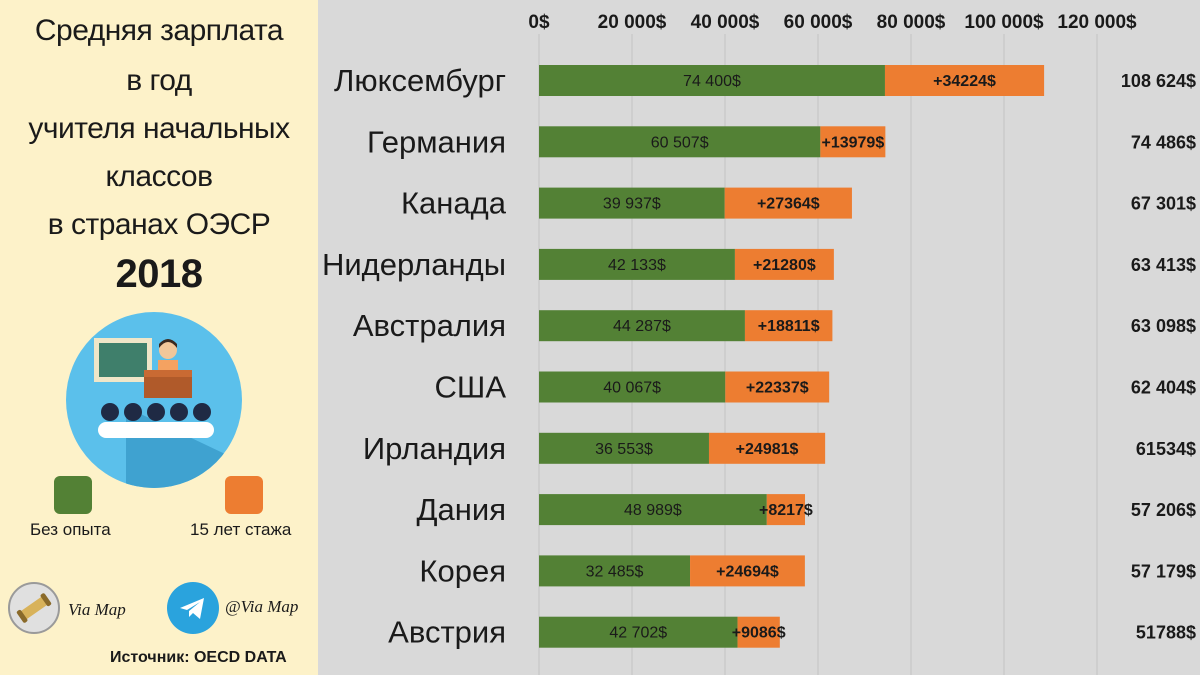 The height and width of the screenshot is (675, 1200). What do you see at coordinates (198, 657) in the screenshot?
I see `source-note: Источник: OECD DATA` at bounding box center [198, 657].